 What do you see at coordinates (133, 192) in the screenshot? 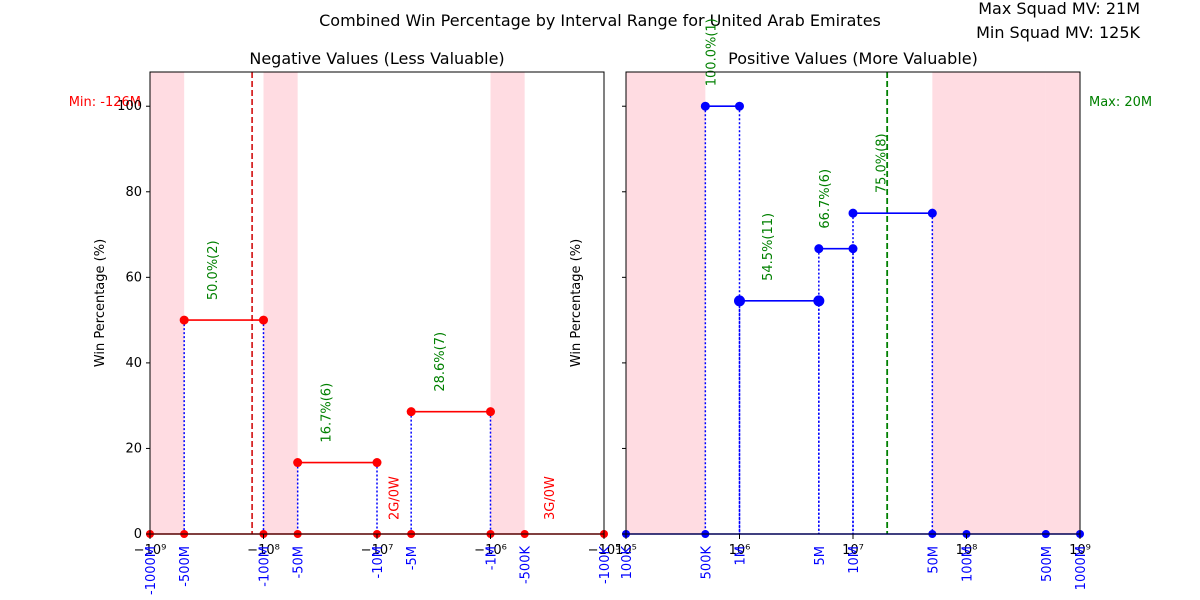
I see `y-tick-label: 80` at bounding box center [133, 192].